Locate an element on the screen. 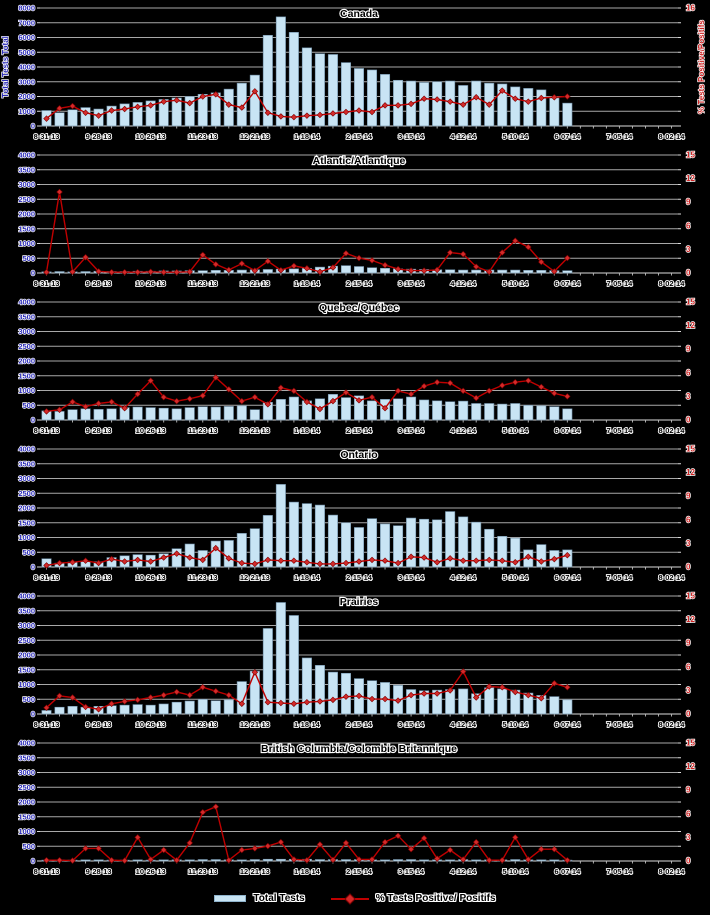 The image size is (710, 915). left-axis-tick-label: 1000 is located at coordinates (26, 111).